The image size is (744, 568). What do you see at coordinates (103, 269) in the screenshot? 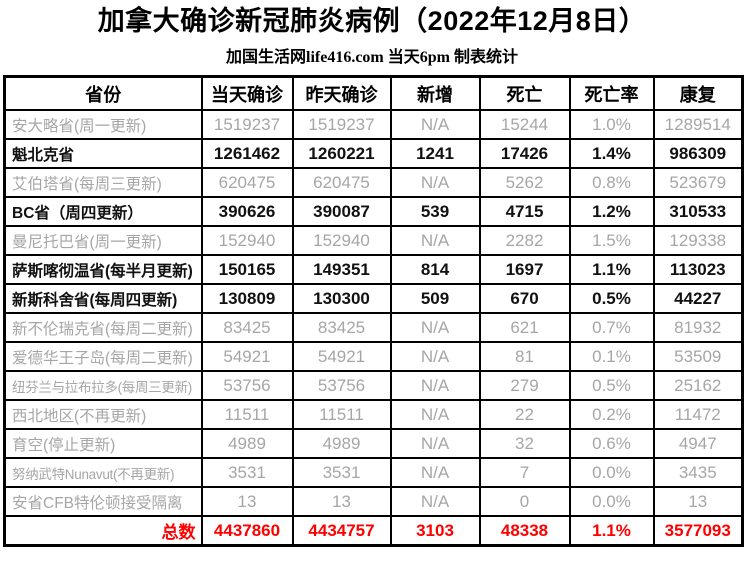
I see `province-name-cell: 萨斯喀彻温省(每半月更新)` at bounding box center [103, 269].